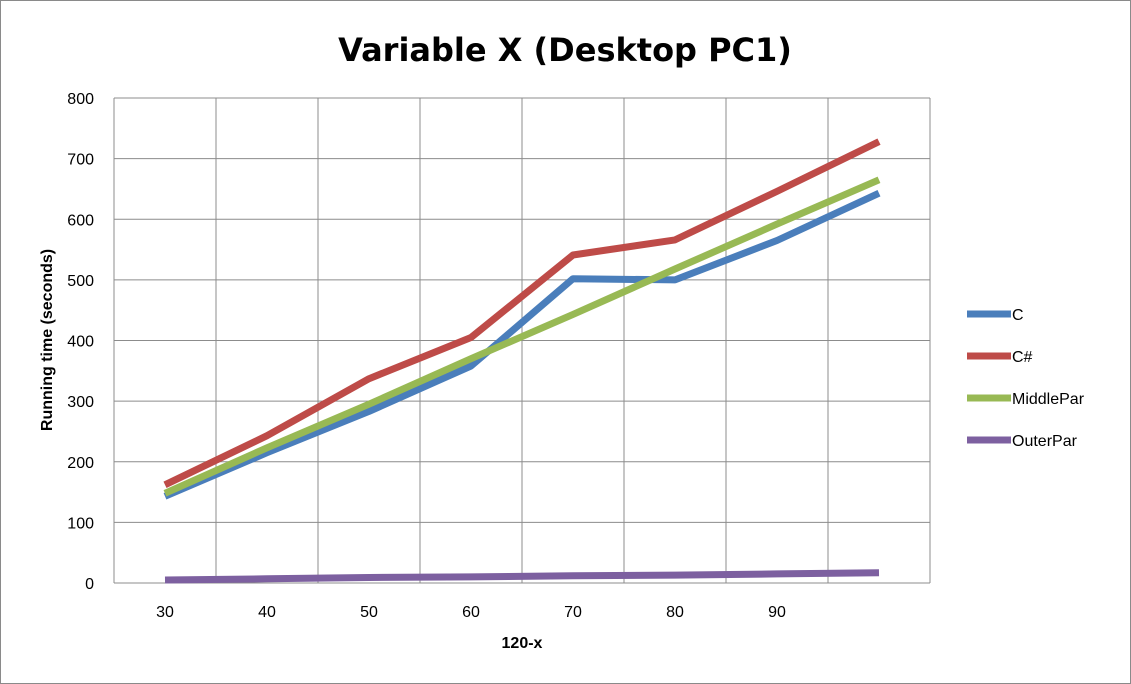 This screenshot has width=1131, height=684. What do you see at coordinates (1048, 399) in the screenshot?
I see `legend-label: MiddlePar` at bounding box center [1048, 399].